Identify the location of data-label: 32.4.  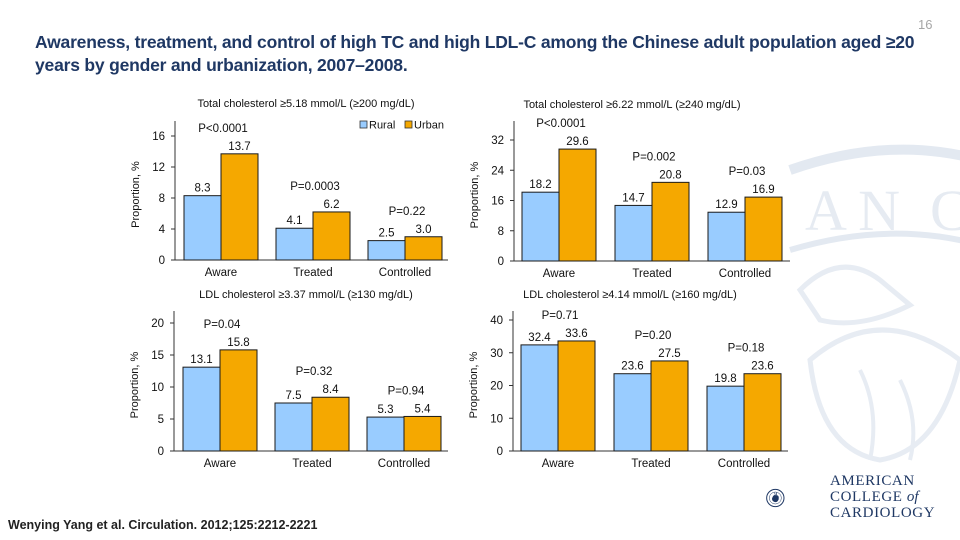
(539, 338).